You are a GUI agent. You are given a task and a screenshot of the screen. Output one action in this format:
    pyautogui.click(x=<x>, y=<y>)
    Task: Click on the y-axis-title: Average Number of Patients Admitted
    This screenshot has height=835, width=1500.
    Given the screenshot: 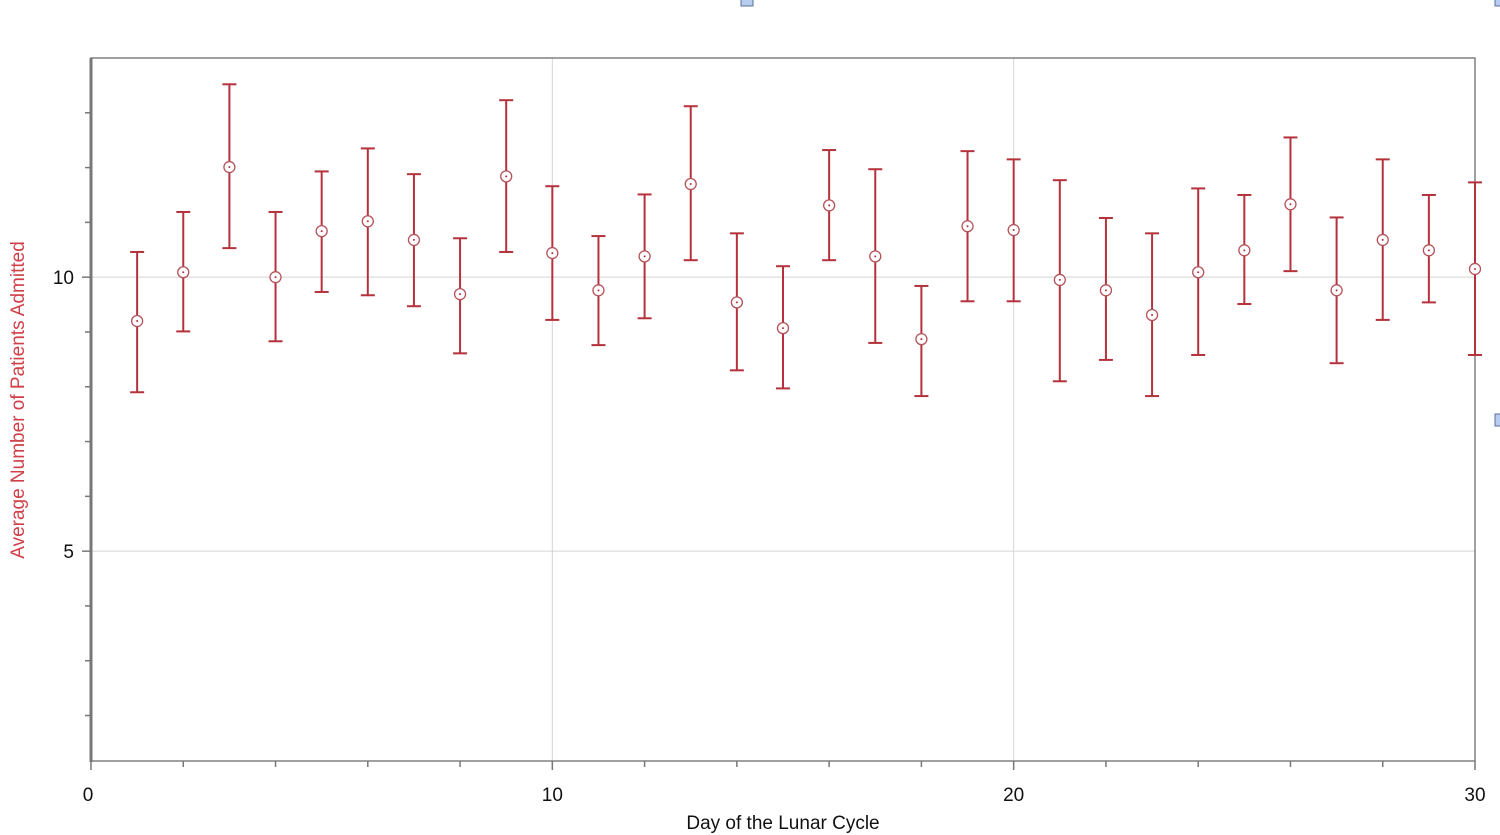 What is the action you would take?
    pyautogui.click(x=18, y=400)
    